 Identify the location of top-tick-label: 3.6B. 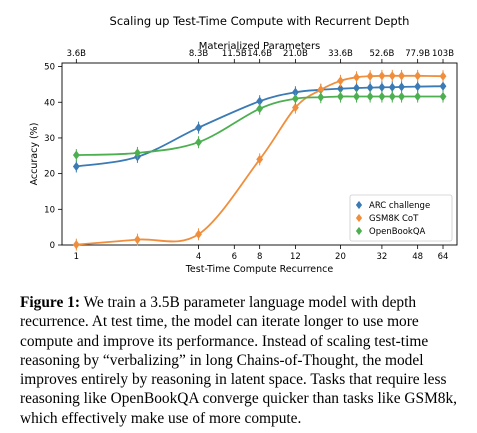
(77, 54).